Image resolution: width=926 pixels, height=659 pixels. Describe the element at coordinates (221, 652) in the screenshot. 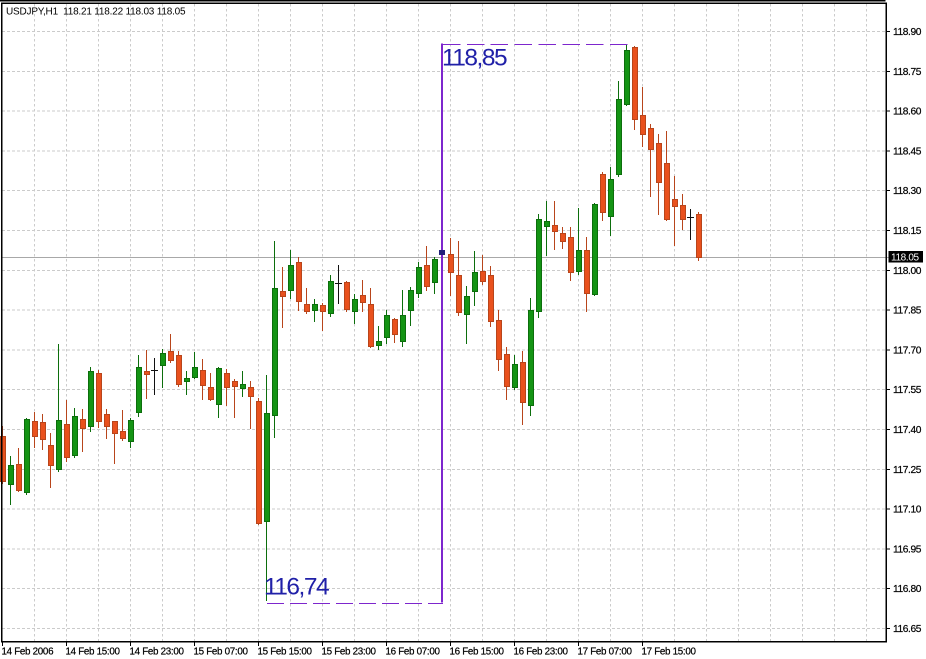

I see `svg-text: 15 Feb 07:00` at that location.